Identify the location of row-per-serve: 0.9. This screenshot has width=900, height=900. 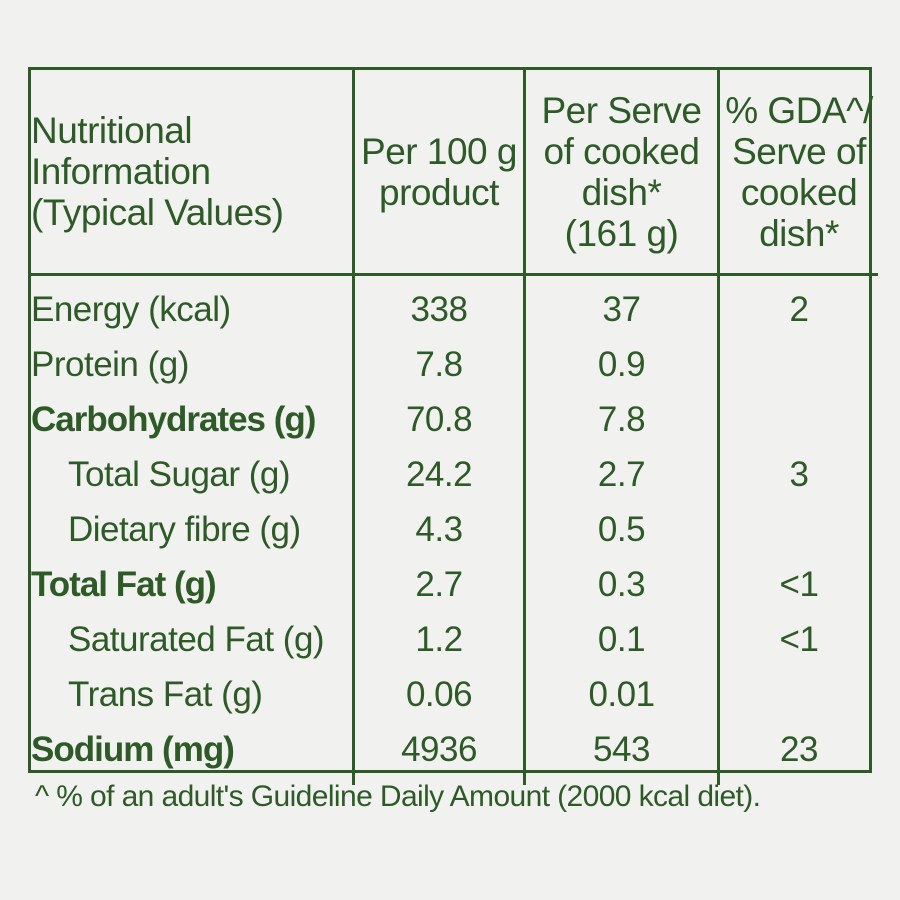
(622, 364).